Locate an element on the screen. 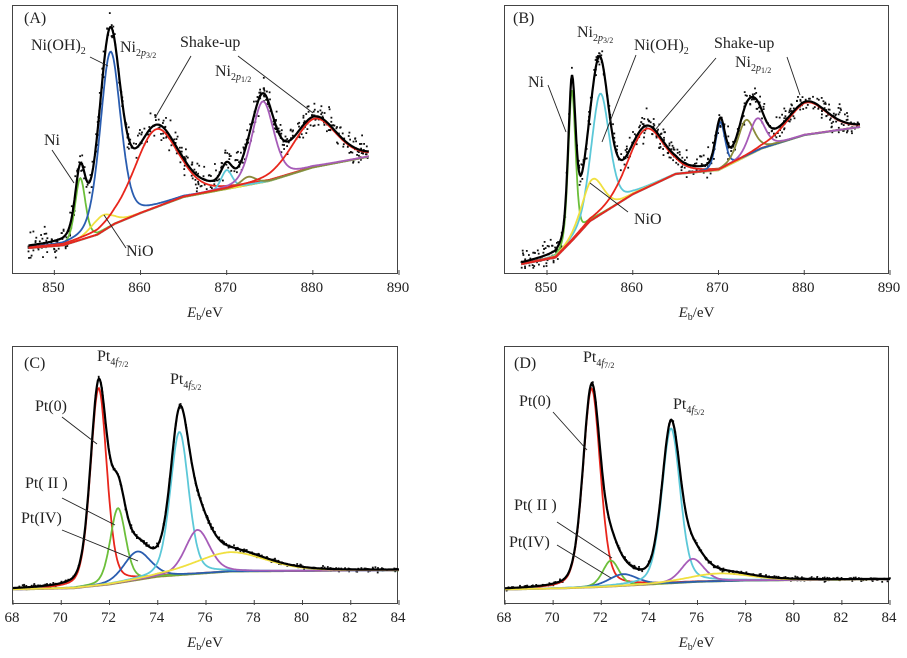 The image size is (907, 658). annotation-ni: Ni is located at coordinates (536, 82).